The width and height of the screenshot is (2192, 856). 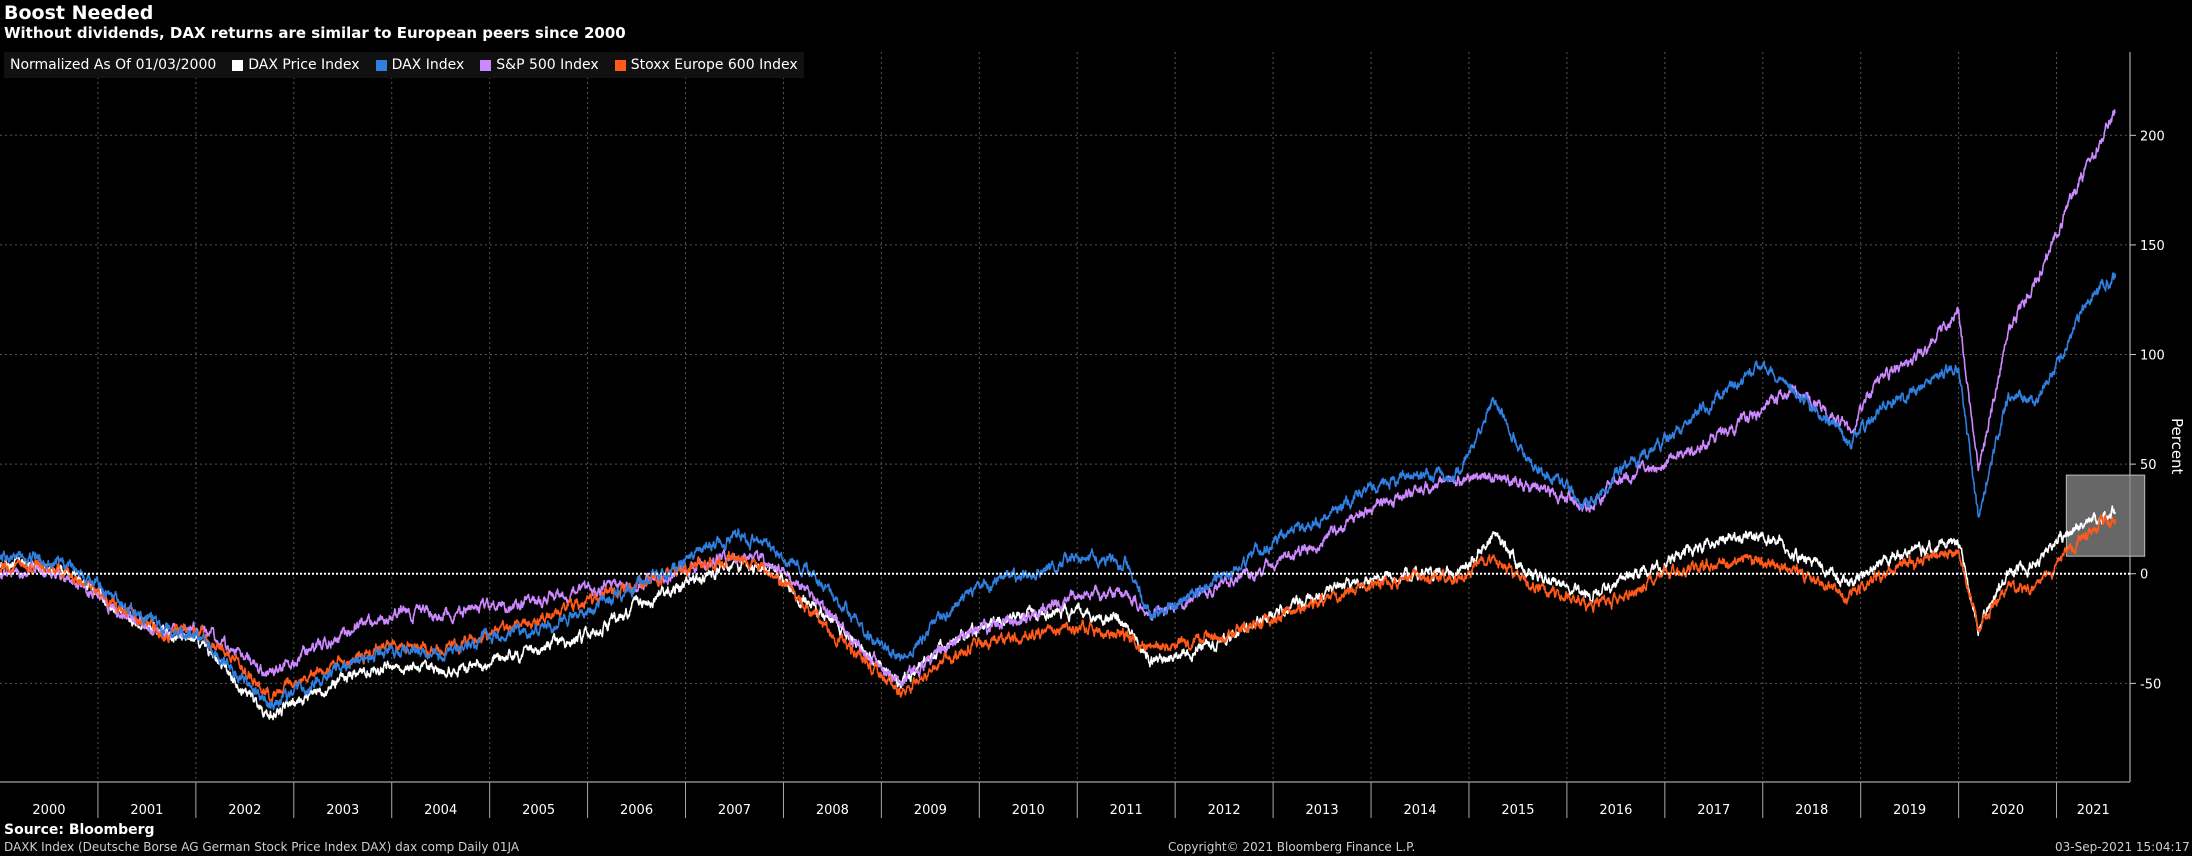 I want to click on legend-item-dax: DAX Index, so click(x=420, y=65).